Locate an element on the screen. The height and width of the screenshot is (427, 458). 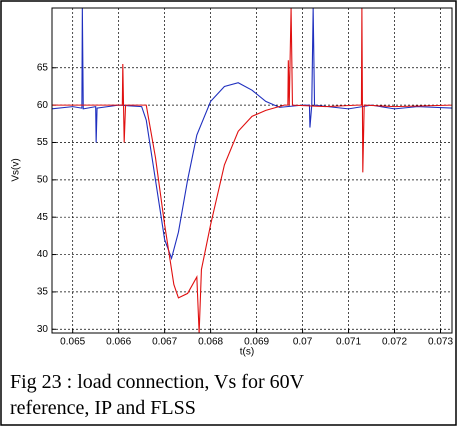
y-tick-label: 35 is located at coordinates (43, 292).